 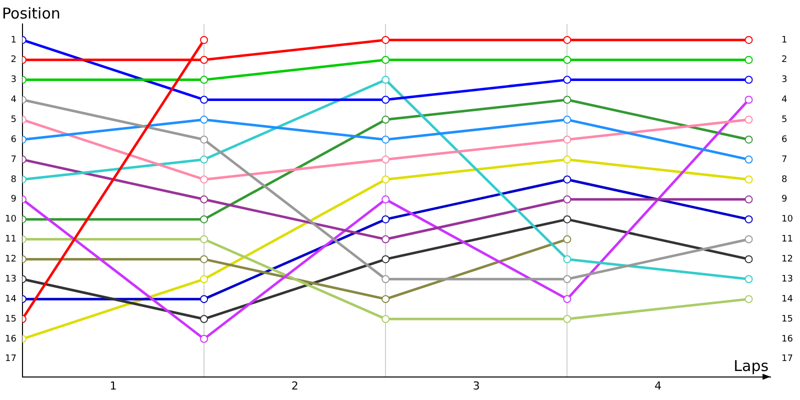 I want to click on y-tick-label: 7, so click(x=13, y=159).